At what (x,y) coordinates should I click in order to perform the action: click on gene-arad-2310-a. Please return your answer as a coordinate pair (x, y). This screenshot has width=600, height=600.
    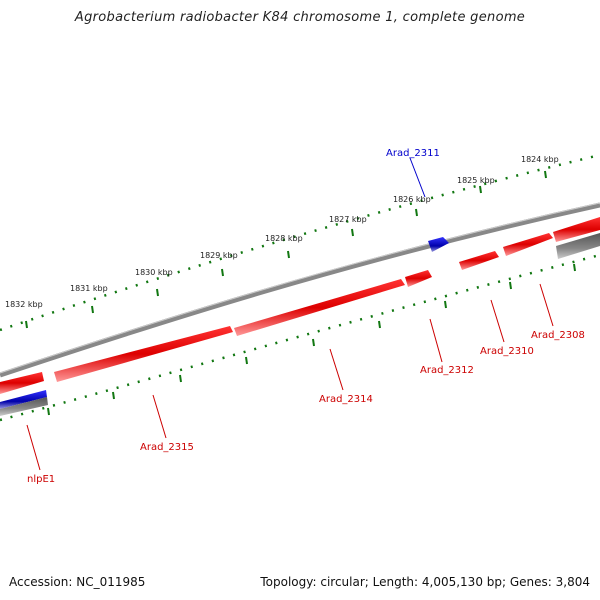
    Looking at the image, I should click on (528, 244).